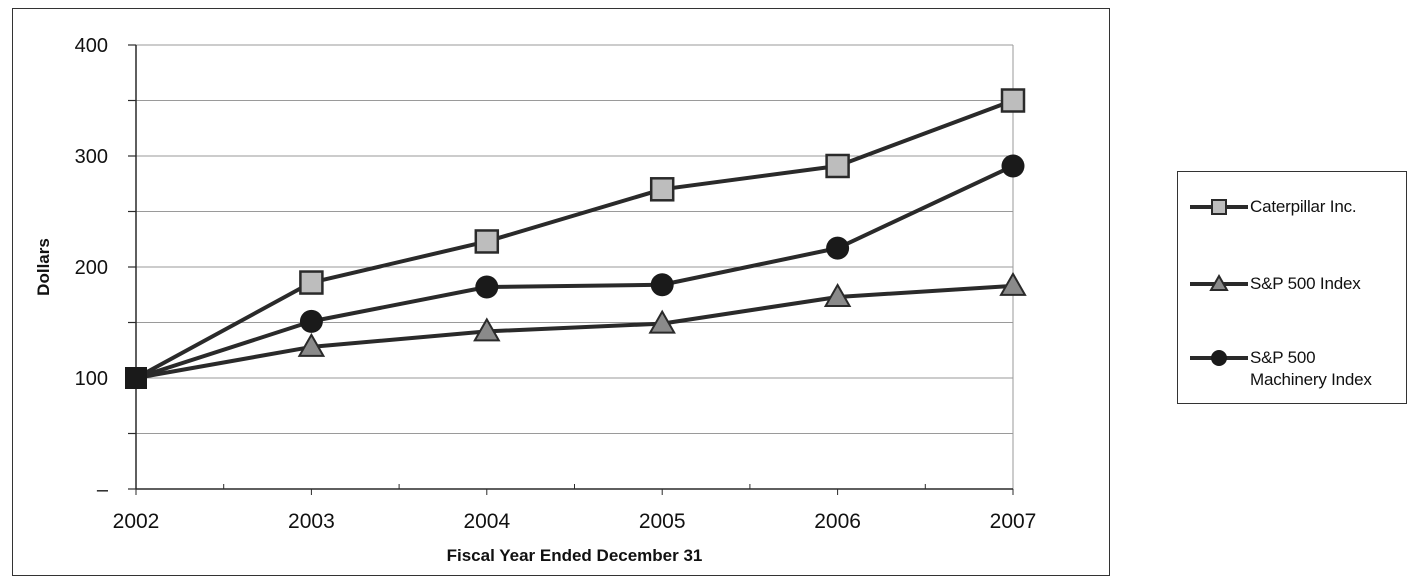  What do you see at coordinates (311, 521) in the screenshot?
I see `x-tick-label: 2003` at bounding box center [311, 521].